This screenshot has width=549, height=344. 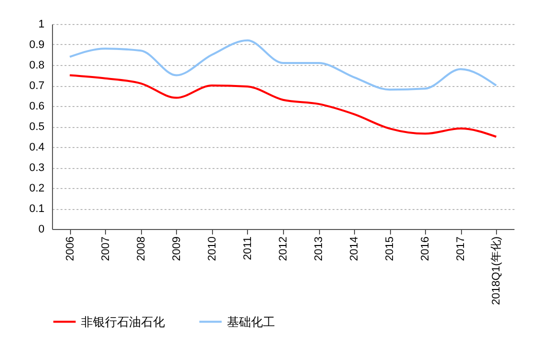 I want to click on x-tick-label: 2014, so click(x=354, y=248).